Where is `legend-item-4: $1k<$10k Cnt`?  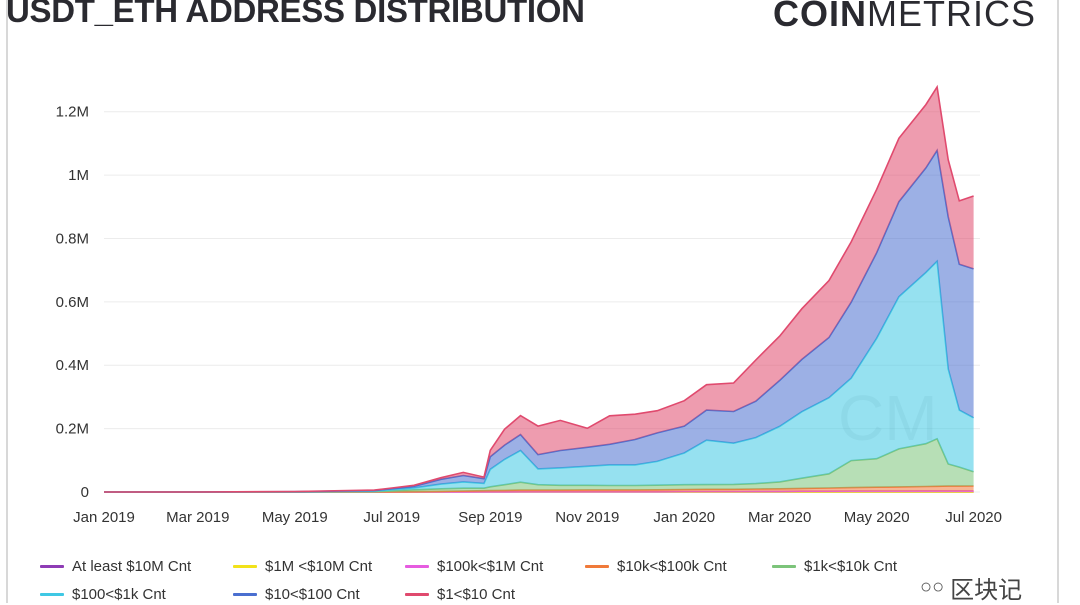 legend-item-4: $1k<$10k Cnt is located at coordinates (834, 566).